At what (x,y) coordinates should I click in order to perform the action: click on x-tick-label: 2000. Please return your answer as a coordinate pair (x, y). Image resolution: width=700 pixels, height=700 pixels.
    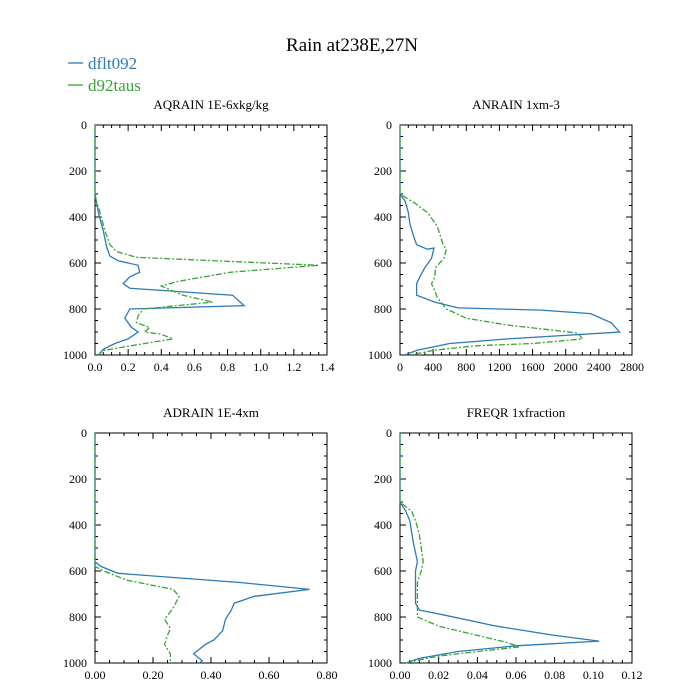
    Looking at the image, I should click on (566, 367).